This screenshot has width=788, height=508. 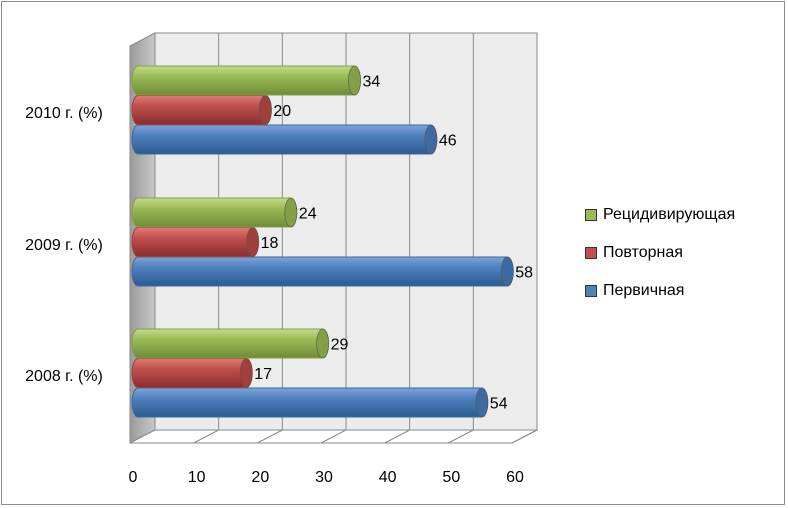 What do you see at coordinates (451, 477) in the screenshot?
I see `x-tick-label: 50` at bounding box center [451, 477].